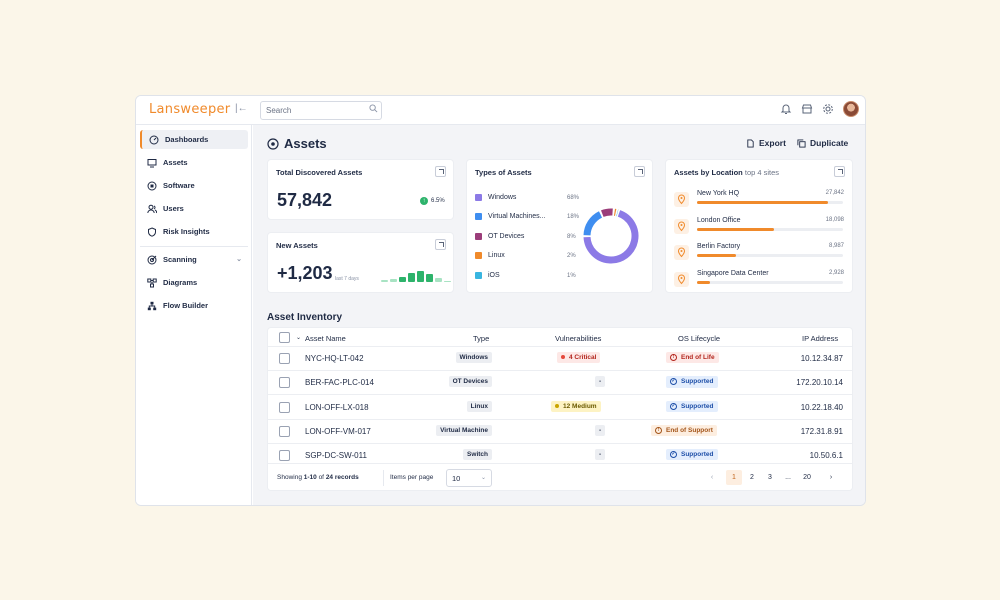  I want to click on location-bar-fill, so click(763, 202).